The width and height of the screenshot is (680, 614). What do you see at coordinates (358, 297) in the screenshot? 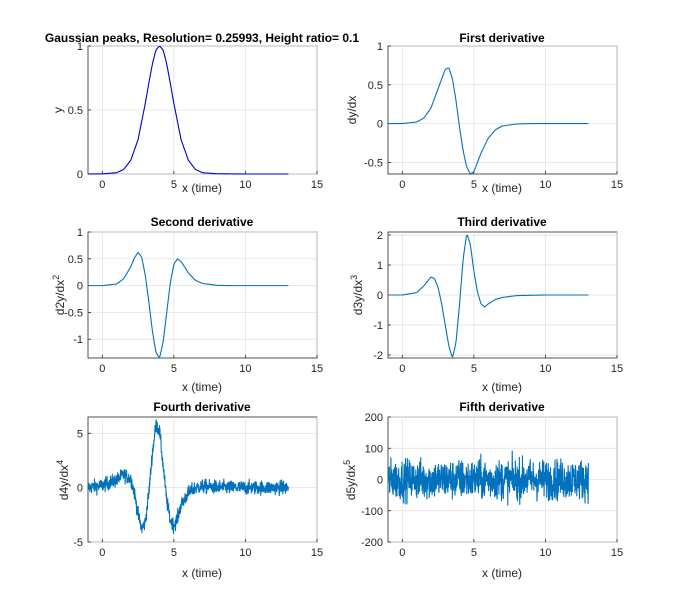
I see `y-label-main: d3y/dx` at bounding box center [358, 297].